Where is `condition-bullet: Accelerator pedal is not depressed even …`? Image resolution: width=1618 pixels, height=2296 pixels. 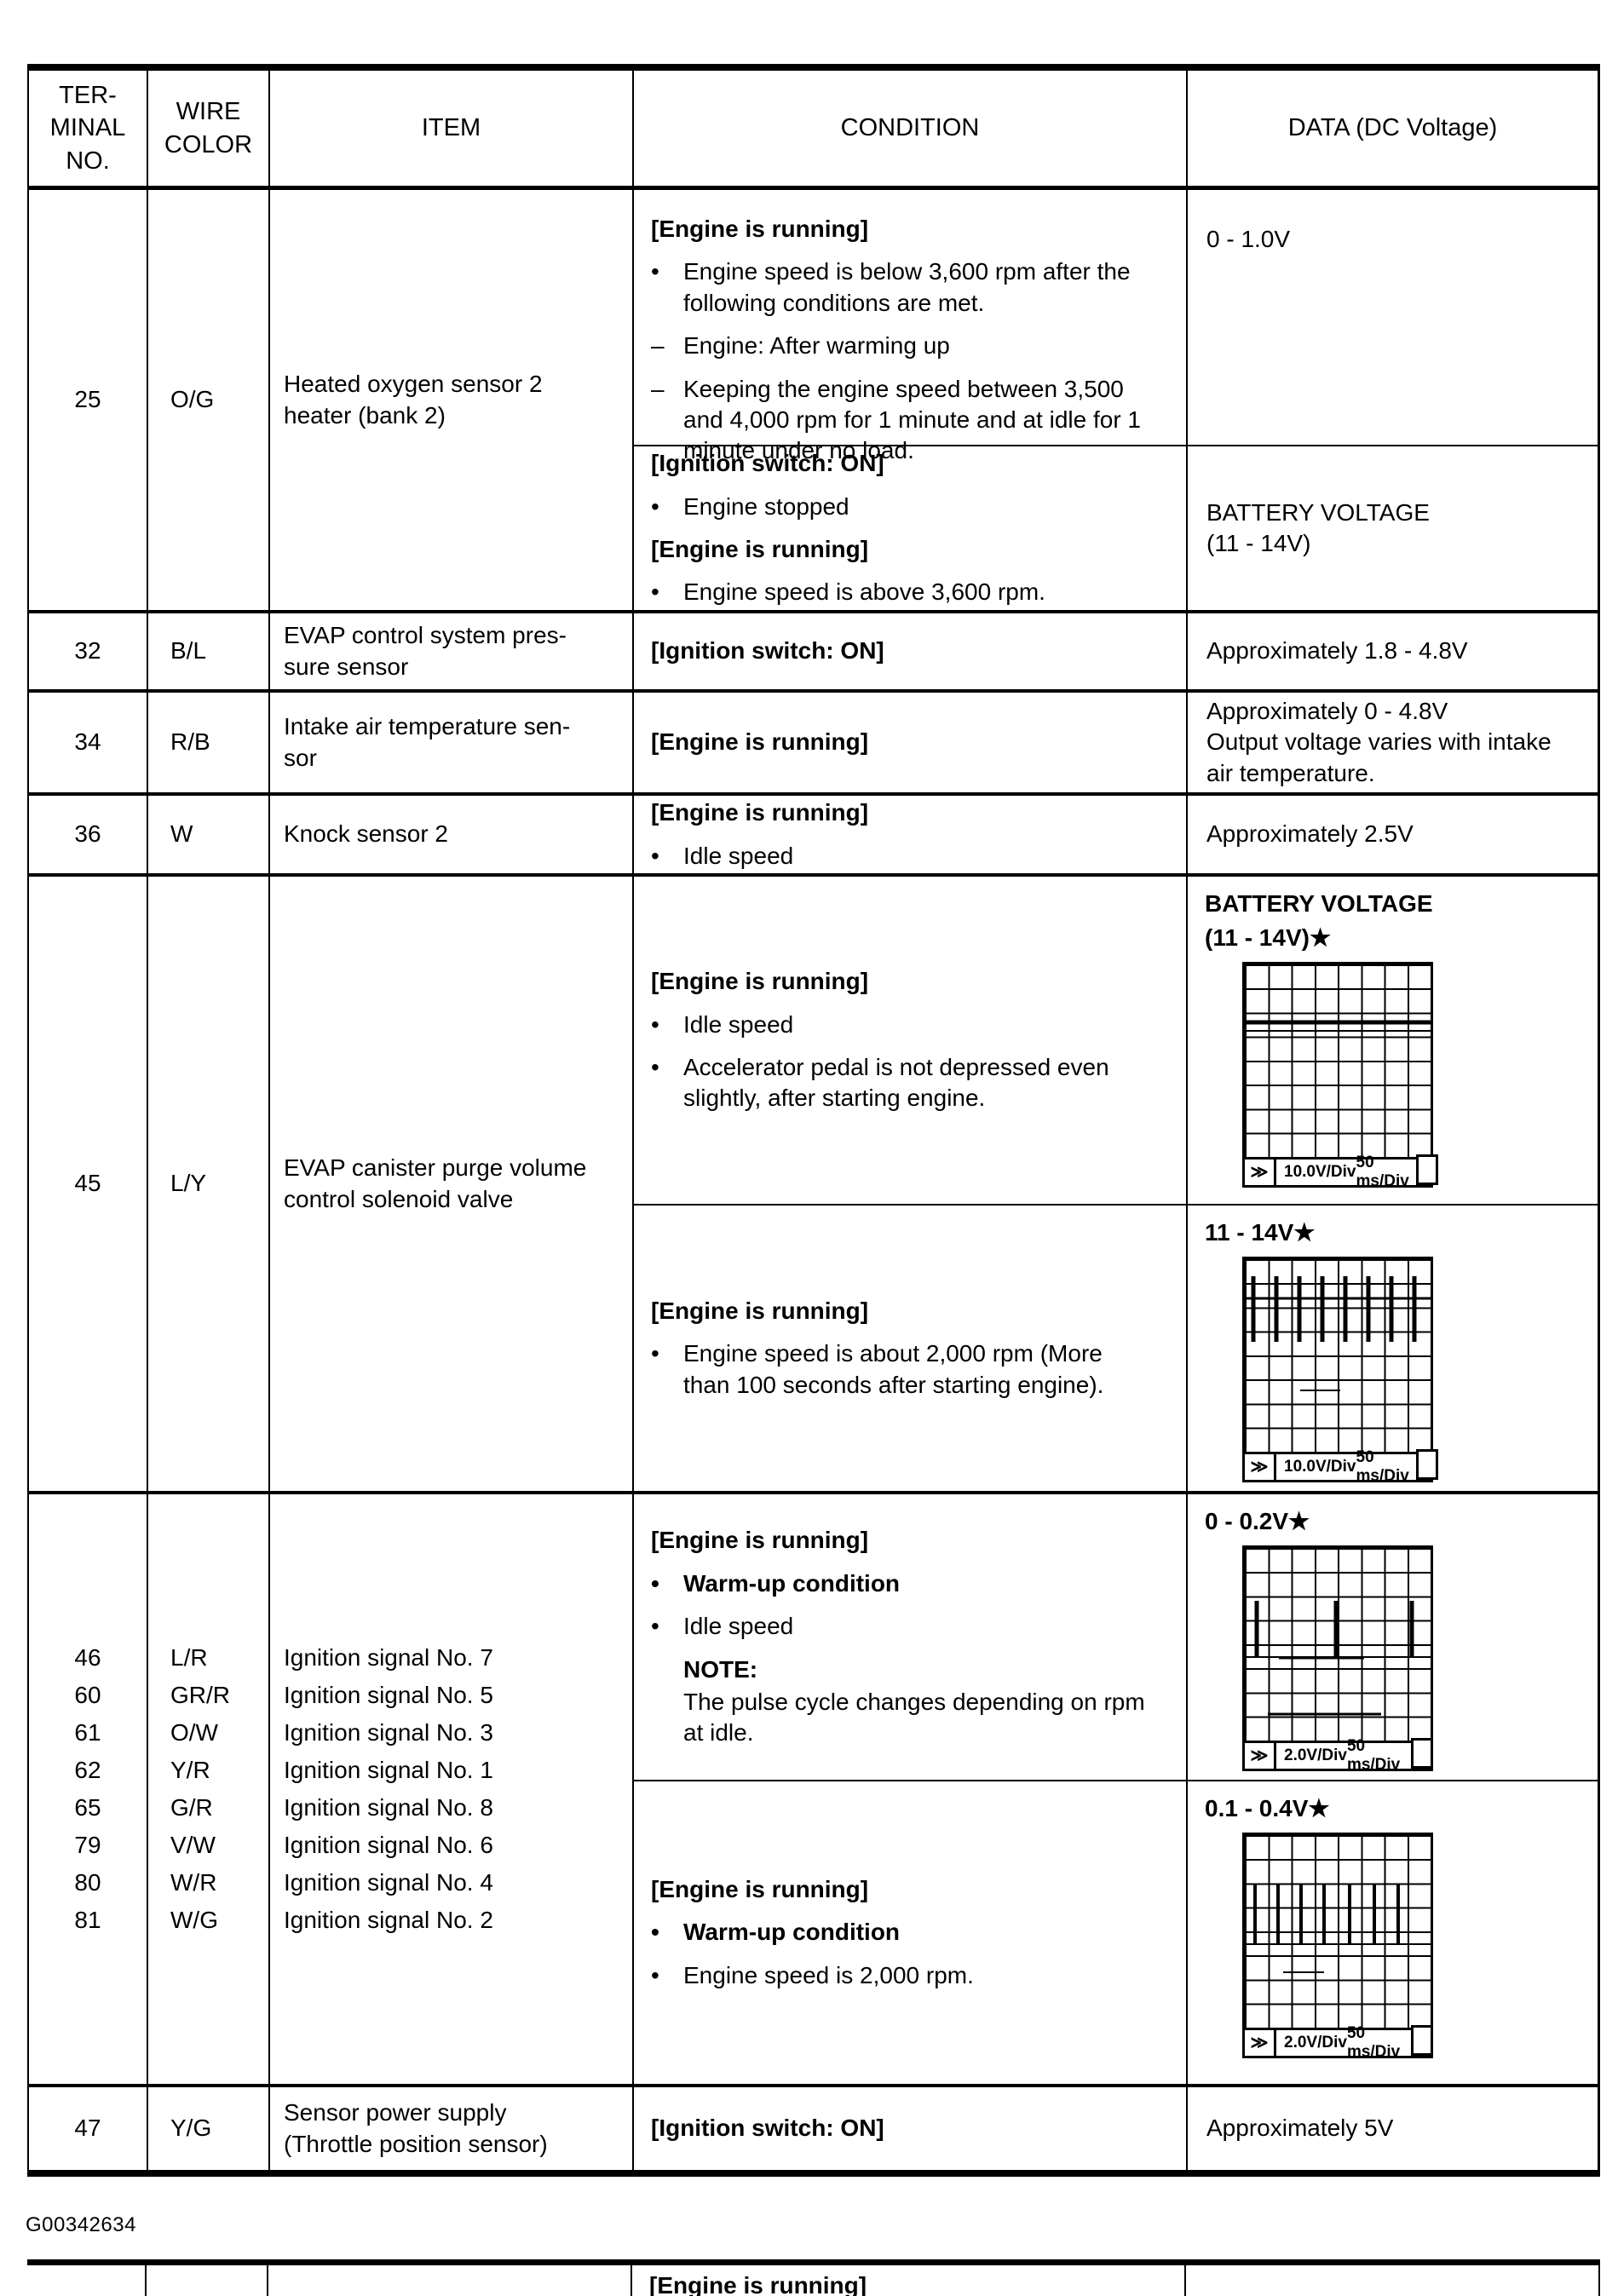
condition-bullet: Accelerator pedal is not depressed even … is located at coordinates (896, 1083).